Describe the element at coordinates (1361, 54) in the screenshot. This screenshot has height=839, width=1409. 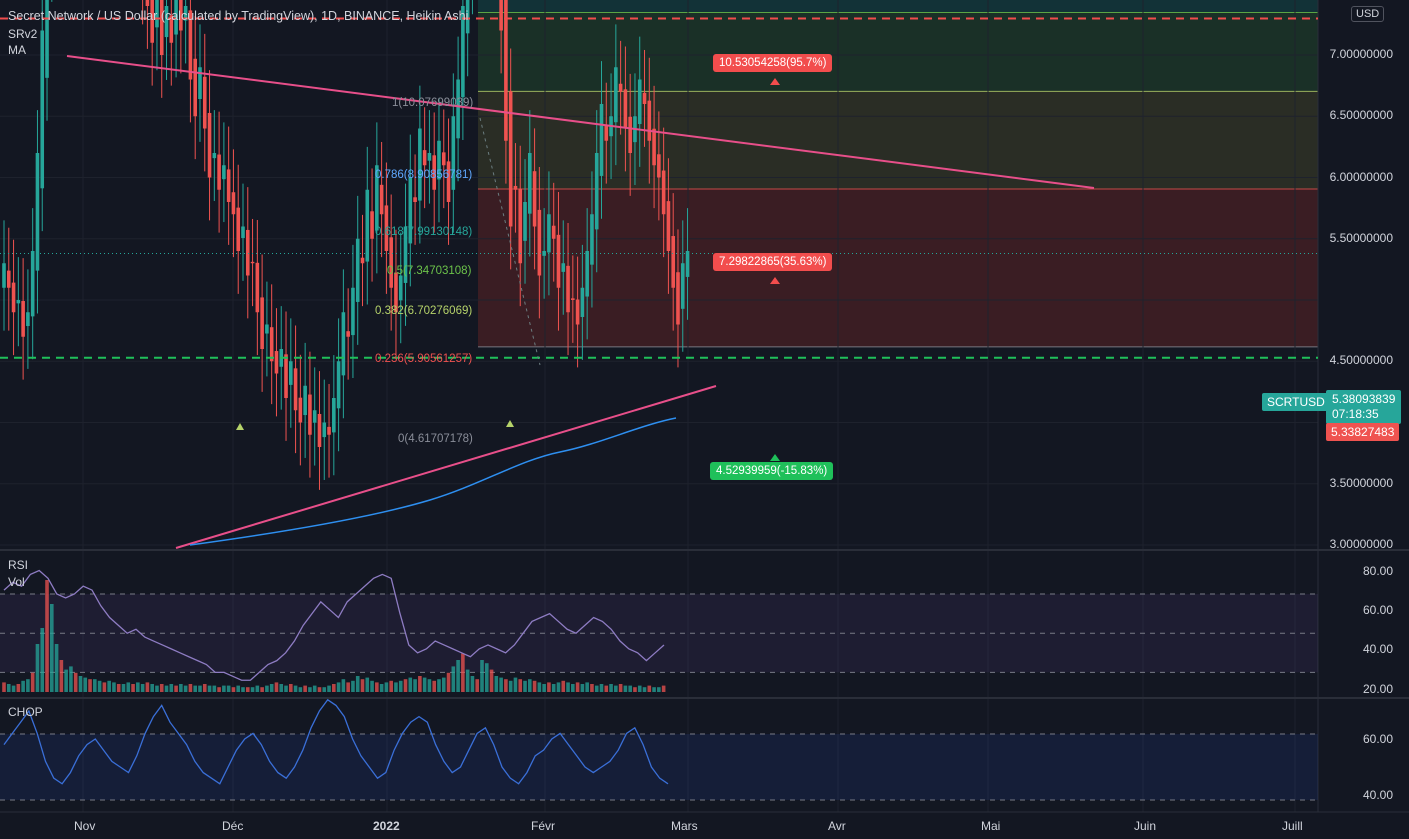
I see `price-tick: 7.00000000` at that location.